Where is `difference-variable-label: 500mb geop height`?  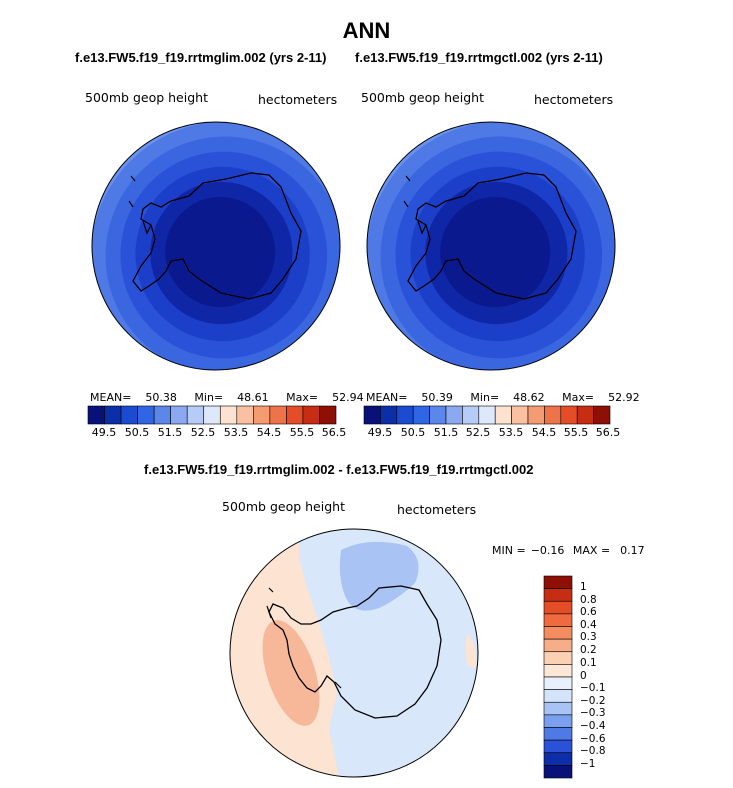
difference-variable-label: 500mb geop height is located at coordinates (283, 506).